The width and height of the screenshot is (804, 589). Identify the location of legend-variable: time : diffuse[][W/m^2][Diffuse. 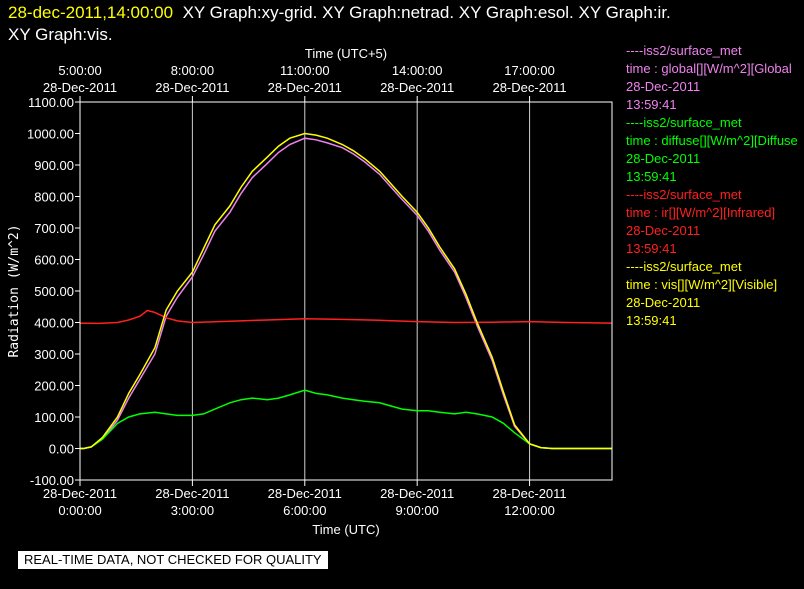
(712, 140).